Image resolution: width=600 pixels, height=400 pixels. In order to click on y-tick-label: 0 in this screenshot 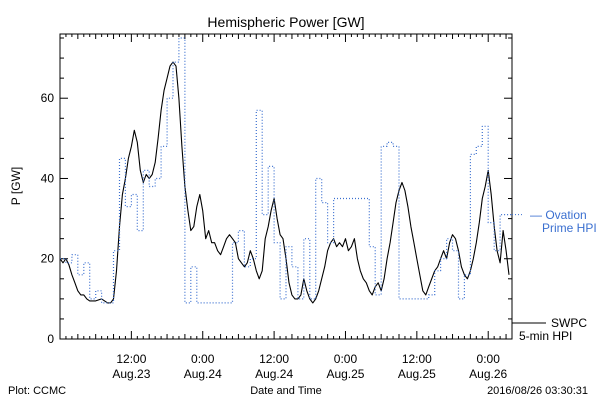, I will do `click(50, 339)`.